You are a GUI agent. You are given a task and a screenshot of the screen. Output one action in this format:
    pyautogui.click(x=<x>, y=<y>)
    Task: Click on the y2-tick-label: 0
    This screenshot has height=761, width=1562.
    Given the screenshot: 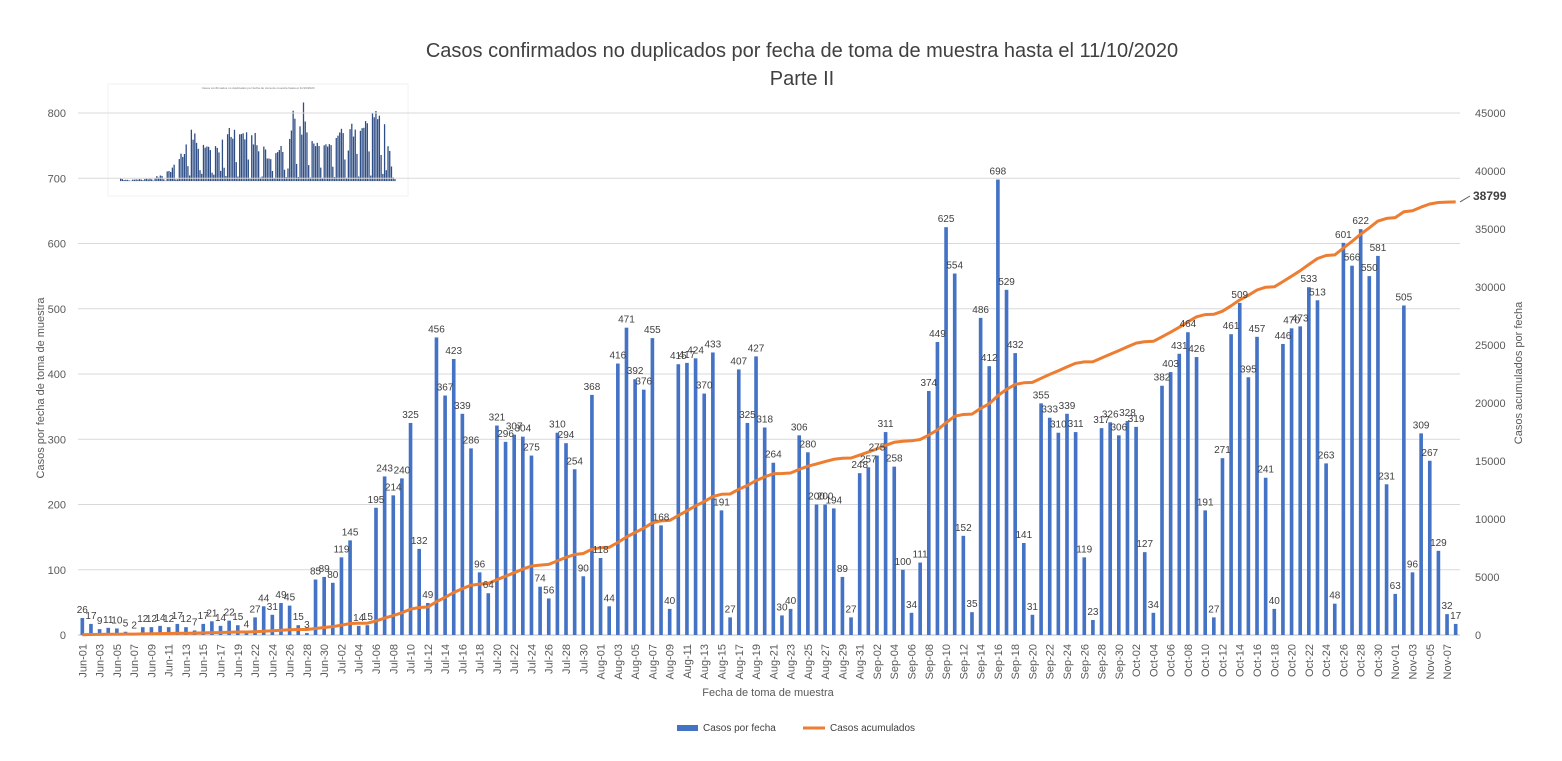 What is the action you would take?
    pyautogui.click(x=1478, y=636)
    